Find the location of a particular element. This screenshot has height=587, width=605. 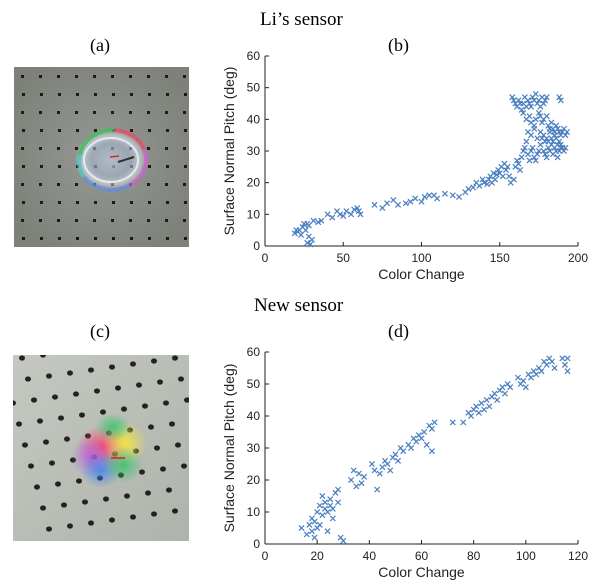

bottom-heading: New sensor is located at coordinates (299, 305).